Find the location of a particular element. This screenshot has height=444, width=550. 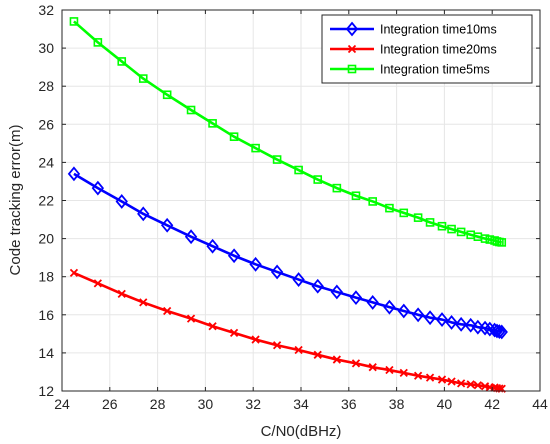

y-tick-label: 18 is located at coordinates (46, 277).